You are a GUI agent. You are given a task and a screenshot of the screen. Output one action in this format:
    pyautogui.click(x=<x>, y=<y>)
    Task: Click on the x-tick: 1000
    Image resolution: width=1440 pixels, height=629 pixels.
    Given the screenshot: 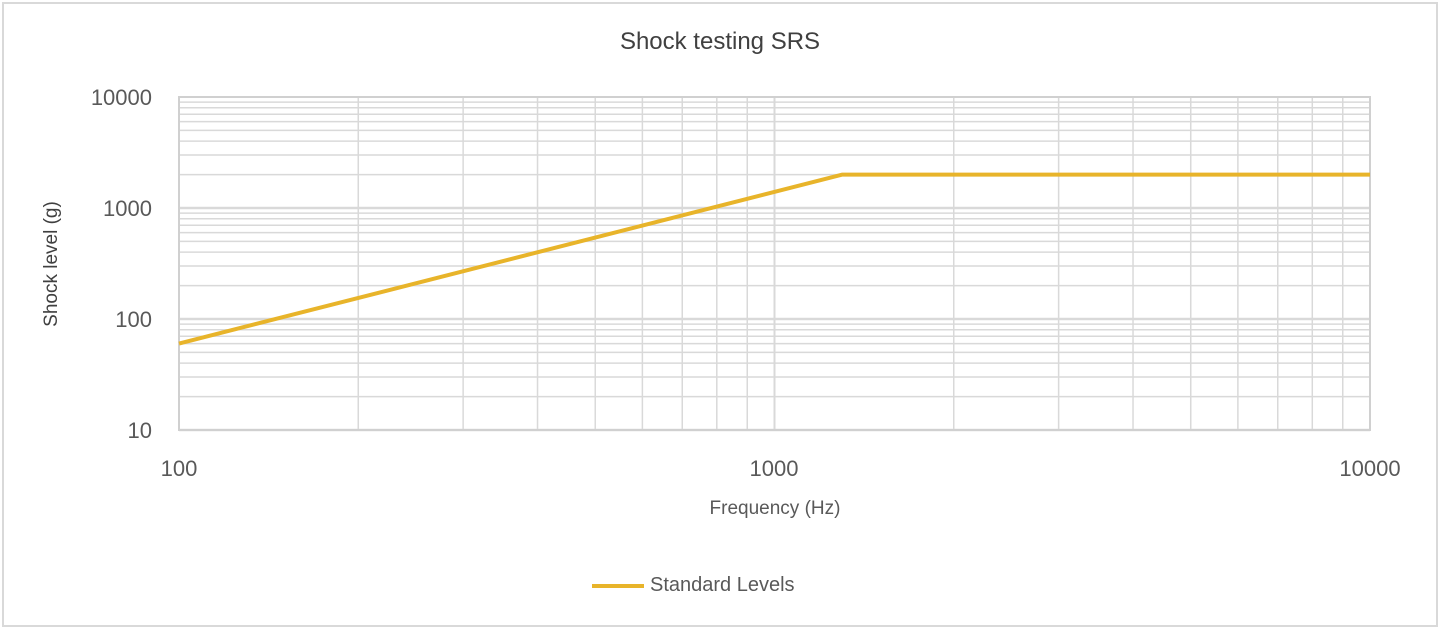 What is the action you would take?
    pyautogui.click(x=774, y=468)
    